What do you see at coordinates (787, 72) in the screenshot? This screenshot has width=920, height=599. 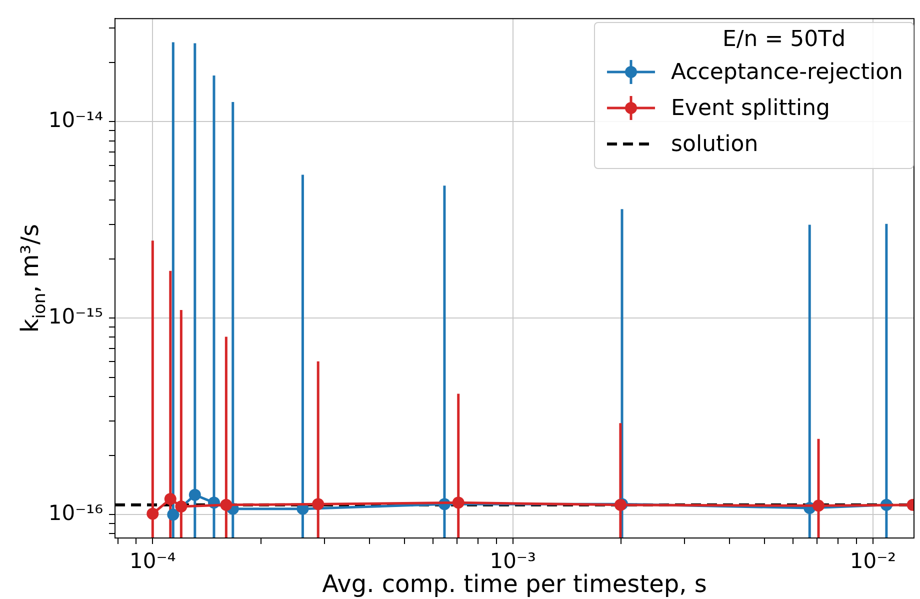 I see `legend-label: Acceptance-rejection` at bounding box center [787, 72].